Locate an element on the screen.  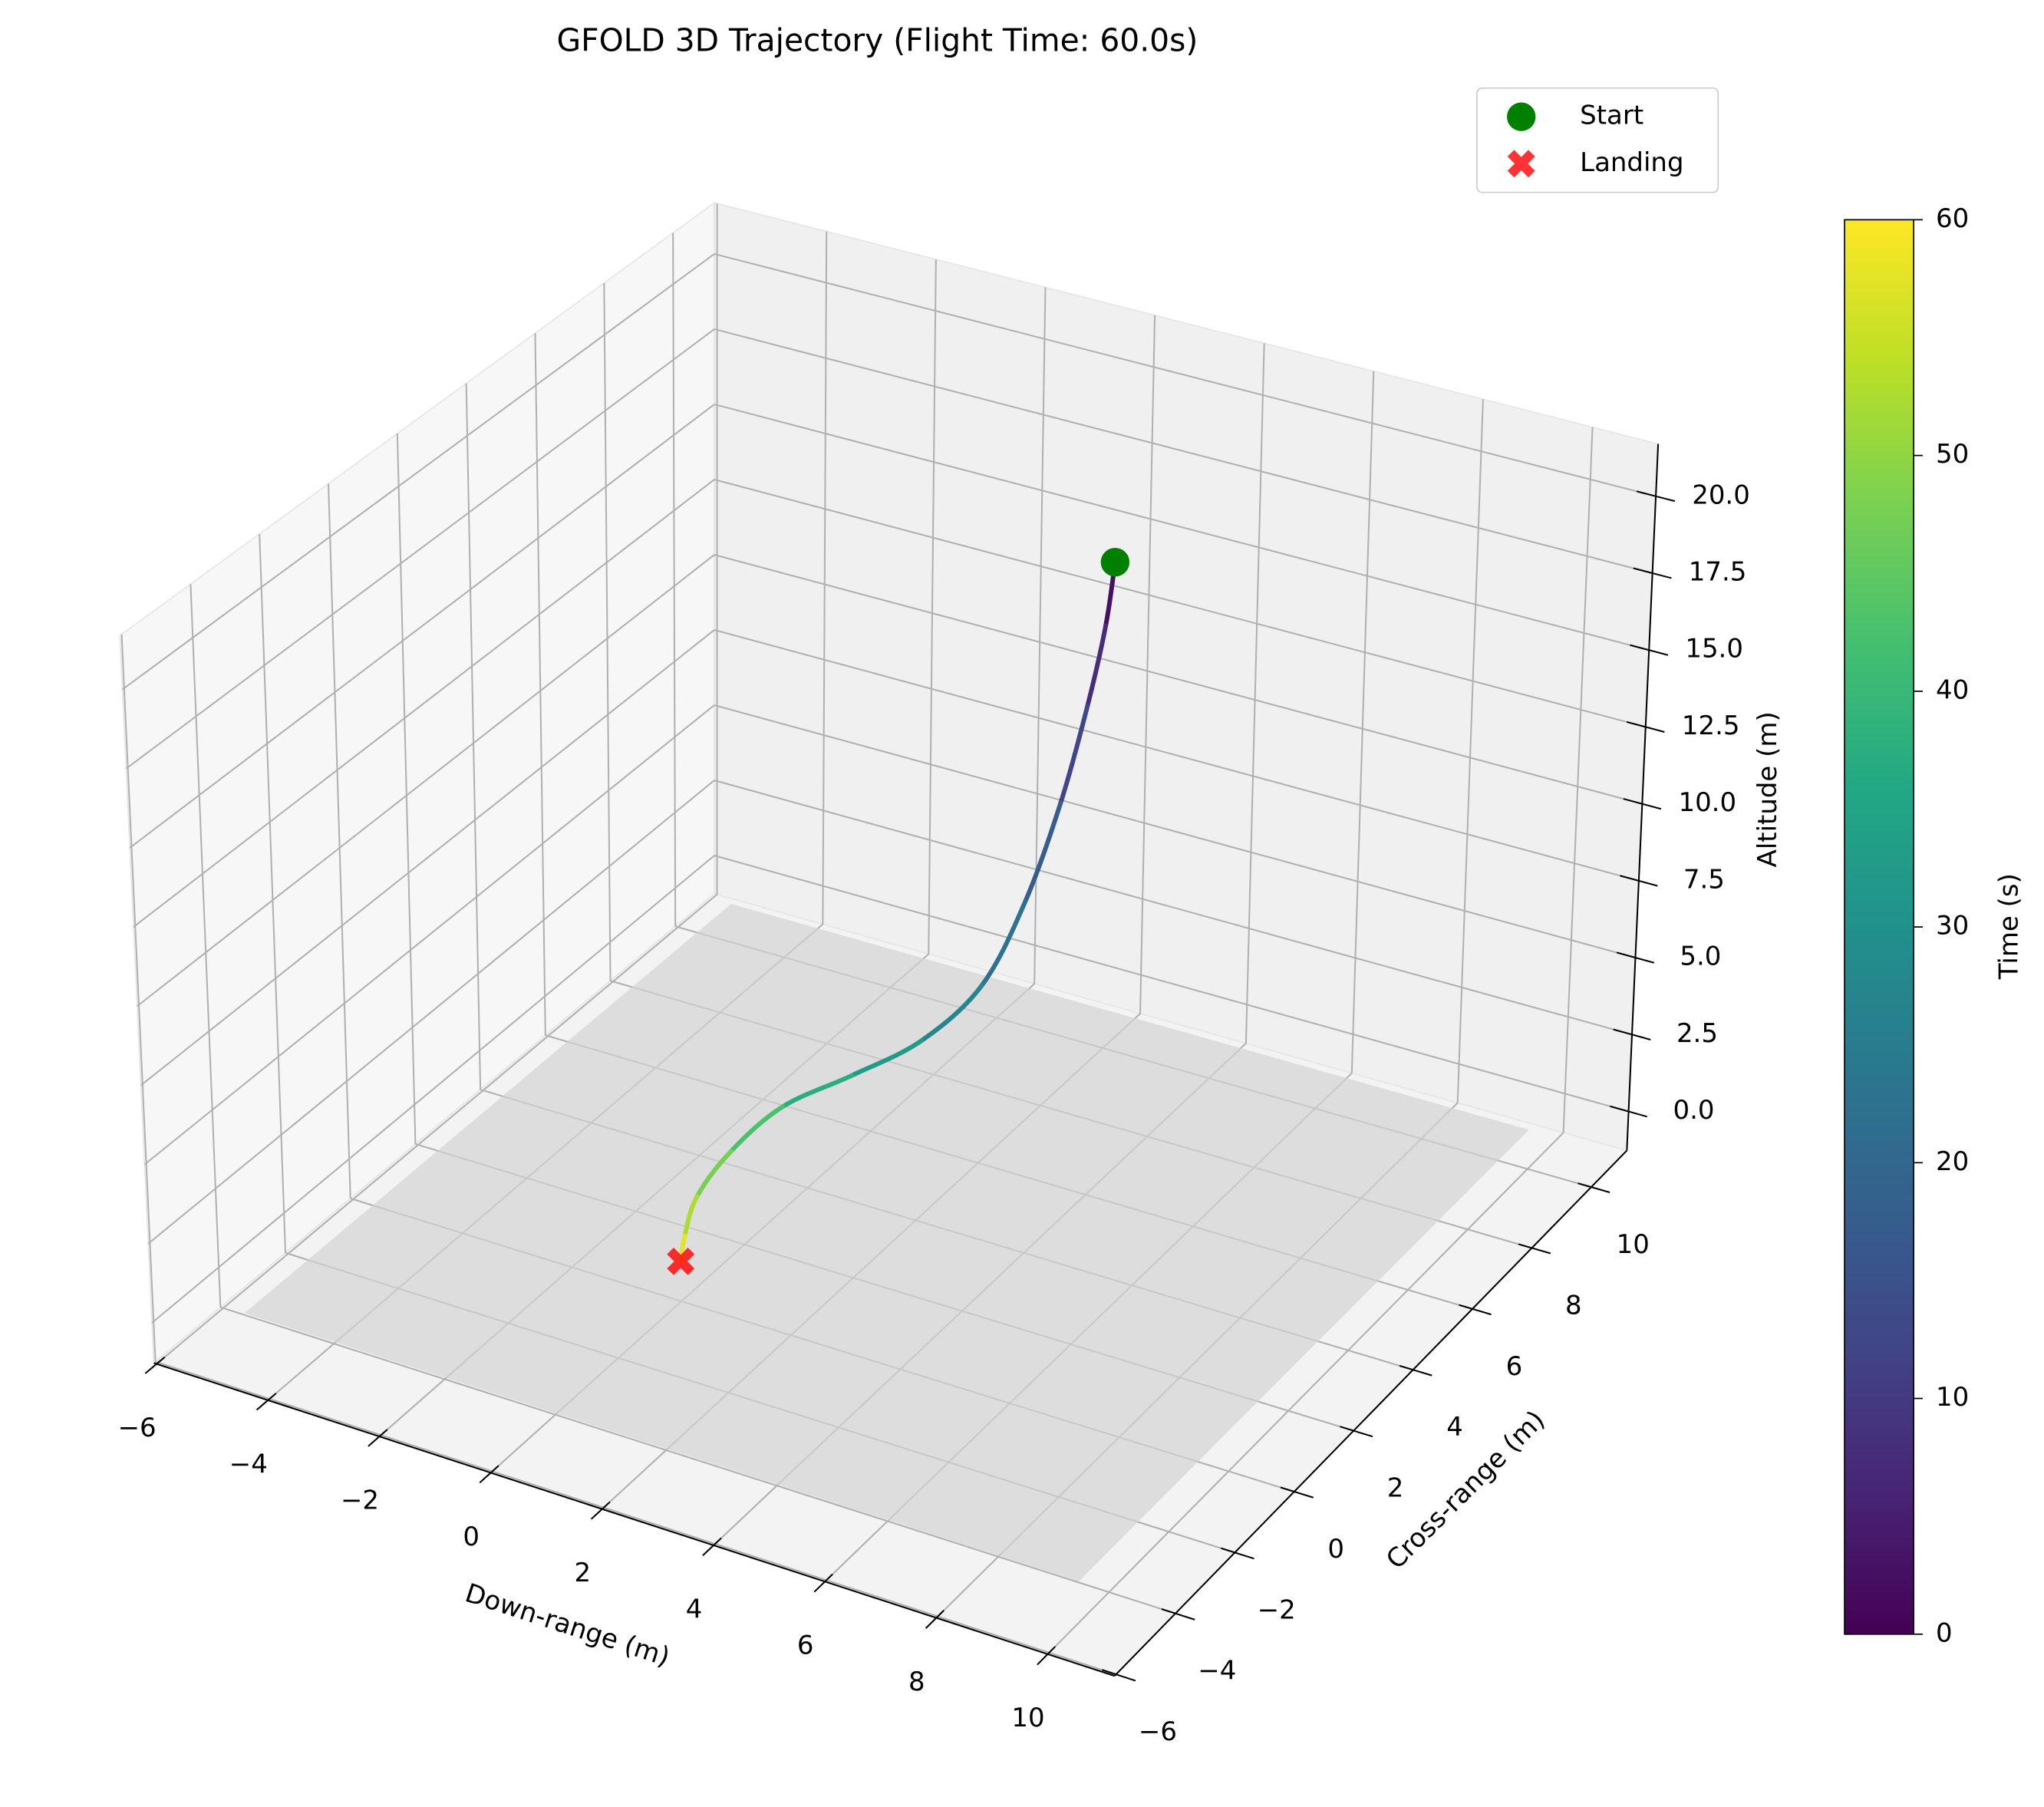
colorbar-label: Time (s) is located at coordinates (2009, 927).